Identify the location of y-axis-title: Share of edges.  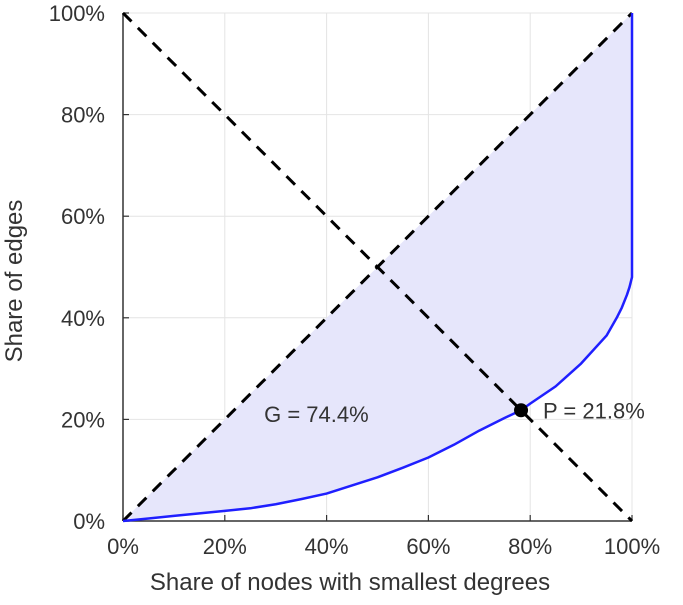
(14, 281).